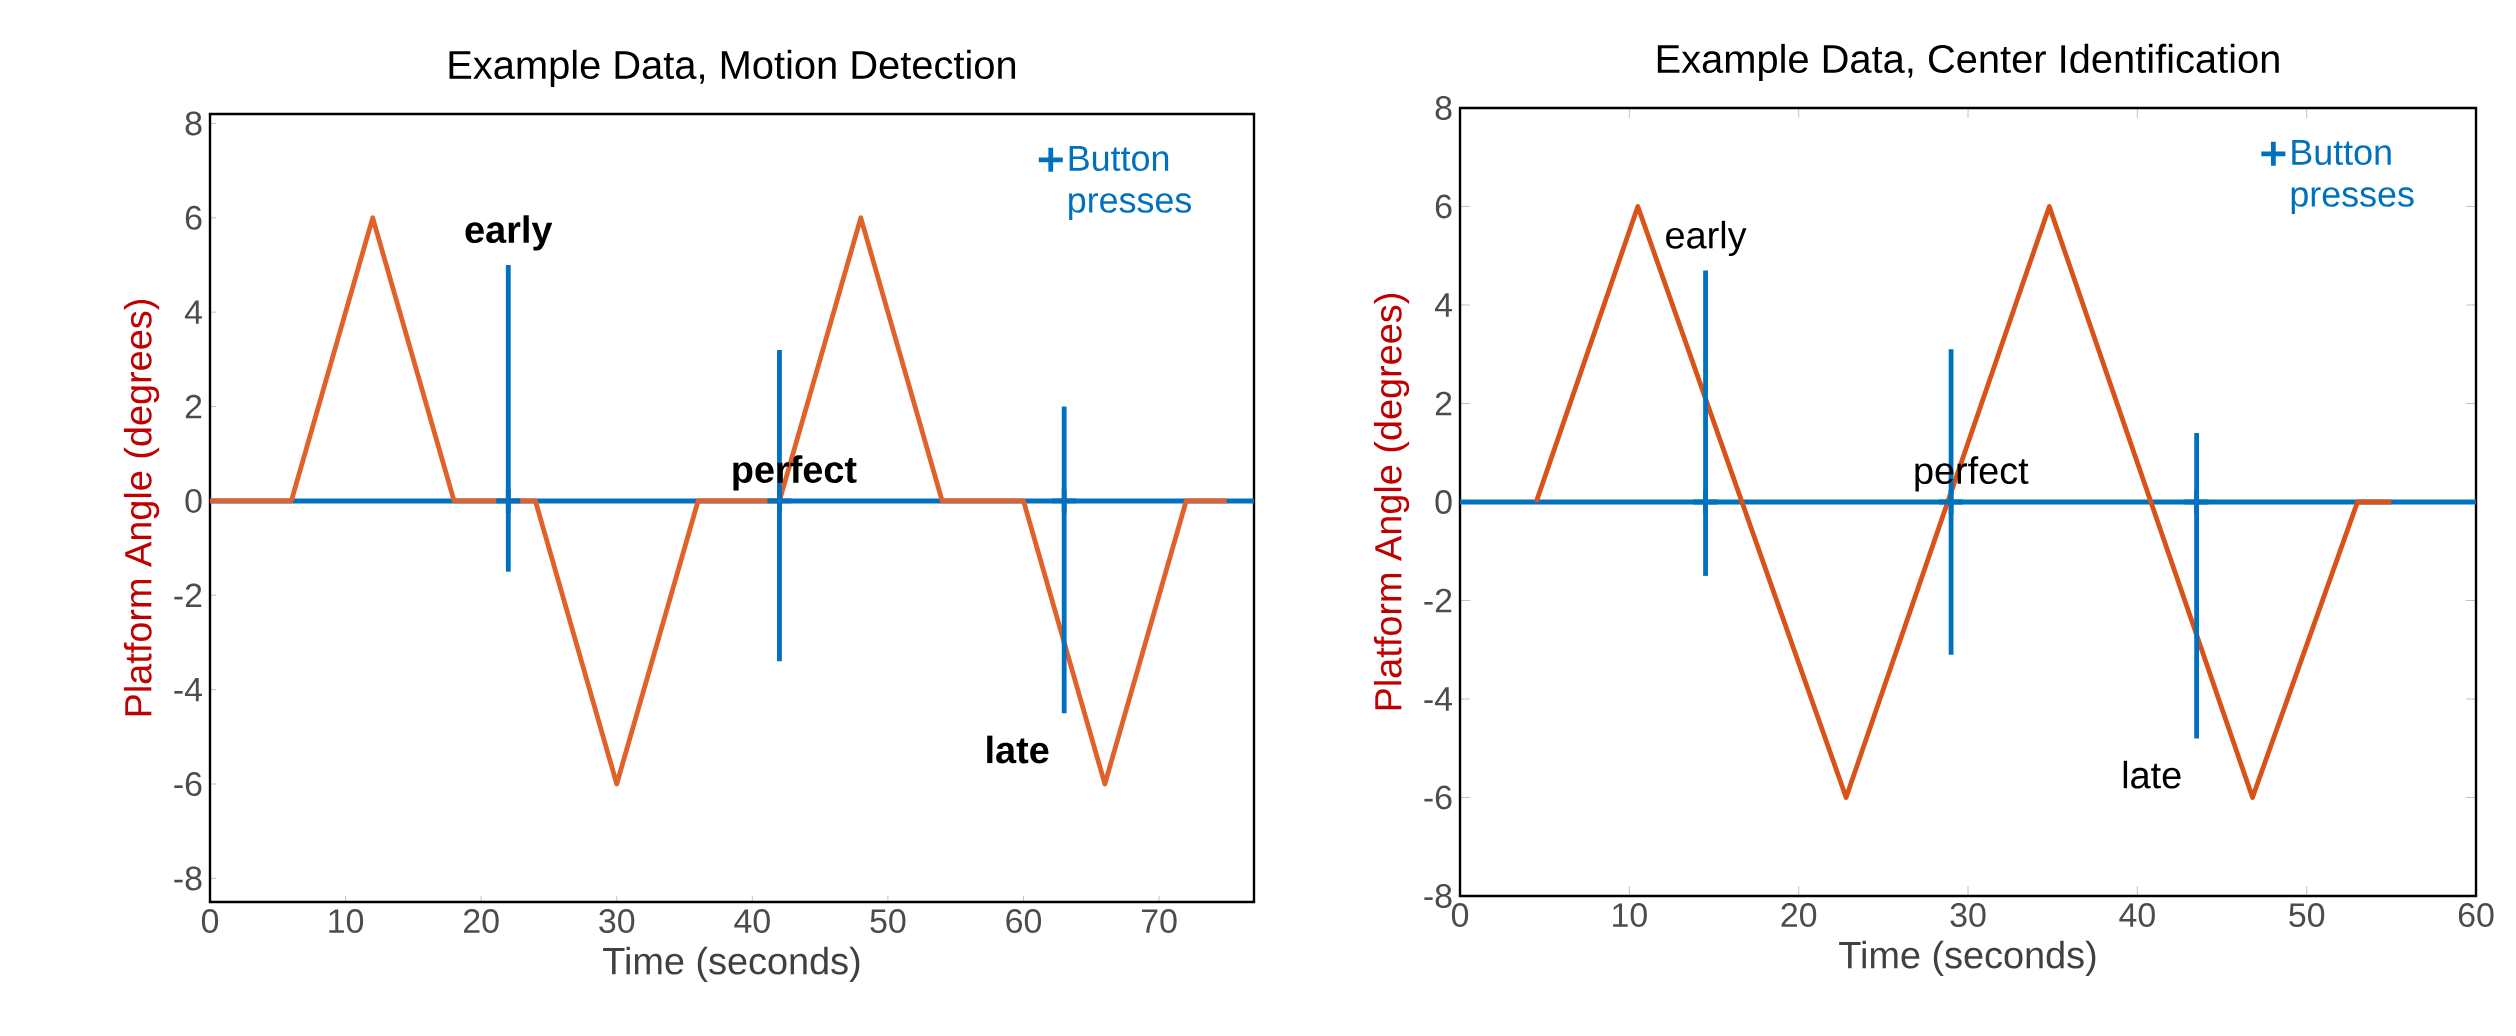 This screenshot has height=1036, width=2516. What do you see at coordinates (732, 68) in the screenshot?
I see `chart-title: Example Data, Motion Detection` at bounding box center [732, 68].